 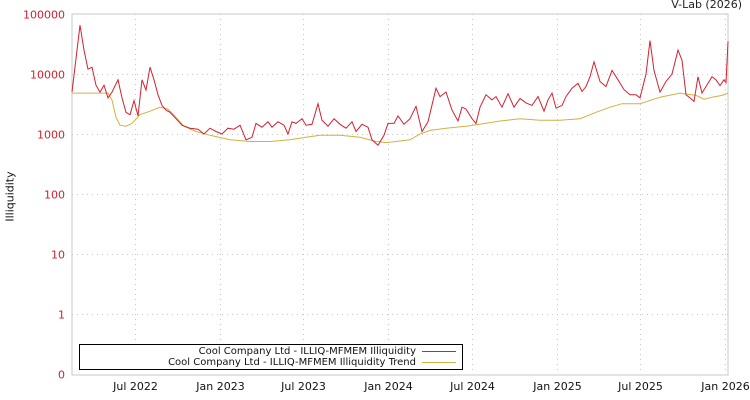 What do you see at coordinates (61, 375) in the screenshot?
I see `y-tick-label: 0` at bounding box center [61, 375].